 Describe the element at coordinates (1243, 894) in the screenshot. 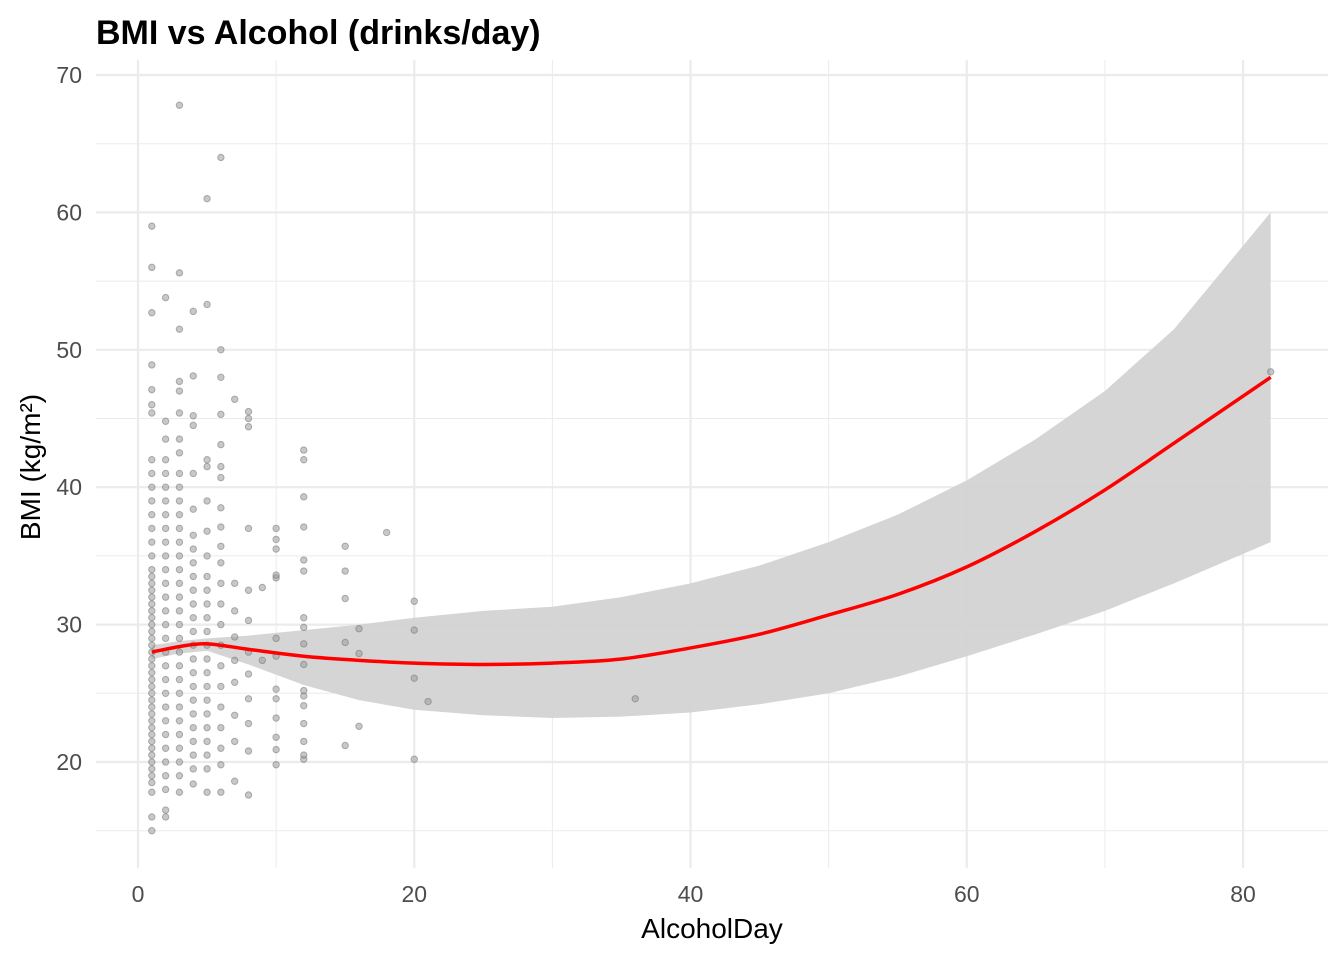

I see `x-tick-label: 80` at that location.